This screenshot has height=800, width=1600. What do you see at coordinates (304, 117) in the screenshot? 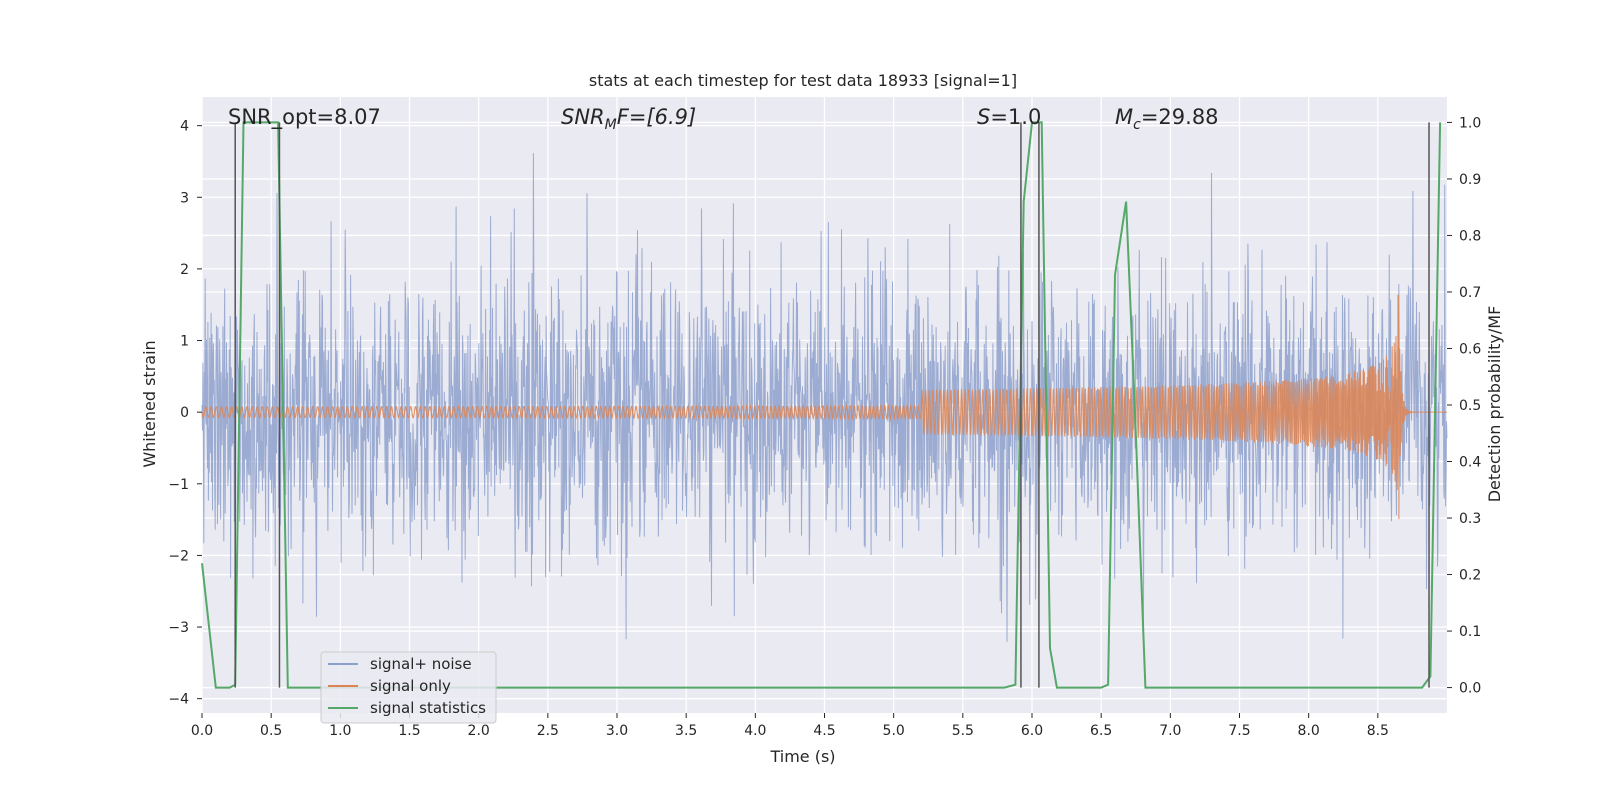
I see `annotation-snr-opt: SNR_opt=8.07` at bounding box center [304, 117].